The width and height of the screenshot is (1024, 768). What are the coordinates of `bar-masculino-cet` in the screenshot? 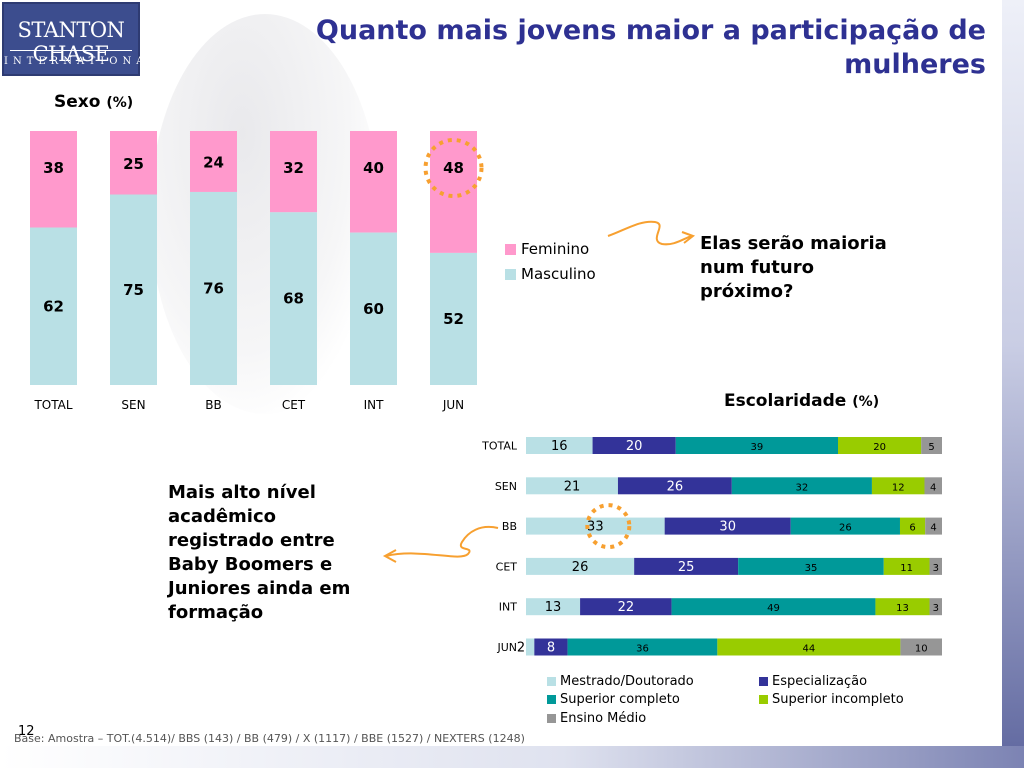 It's located at (293, 298).